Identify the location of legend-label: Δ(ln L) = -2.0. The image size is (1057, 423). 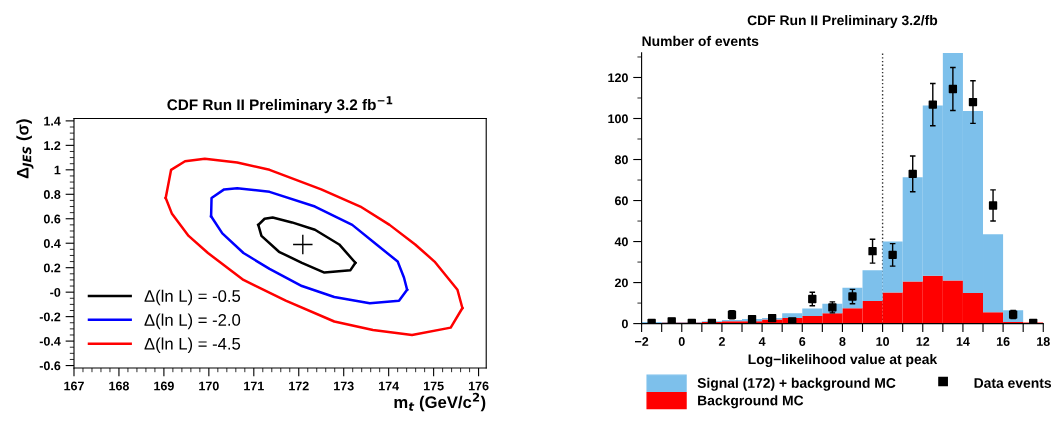
(192, 321).